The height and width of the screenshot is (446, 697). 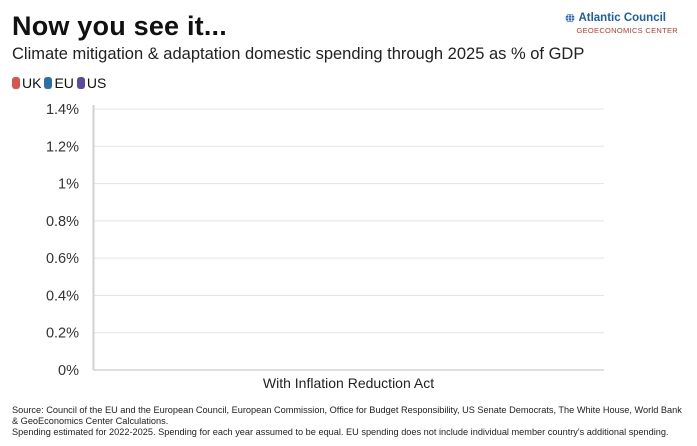 I want to click on brand-name: Atlantic Council, so click(x=622, y=18).